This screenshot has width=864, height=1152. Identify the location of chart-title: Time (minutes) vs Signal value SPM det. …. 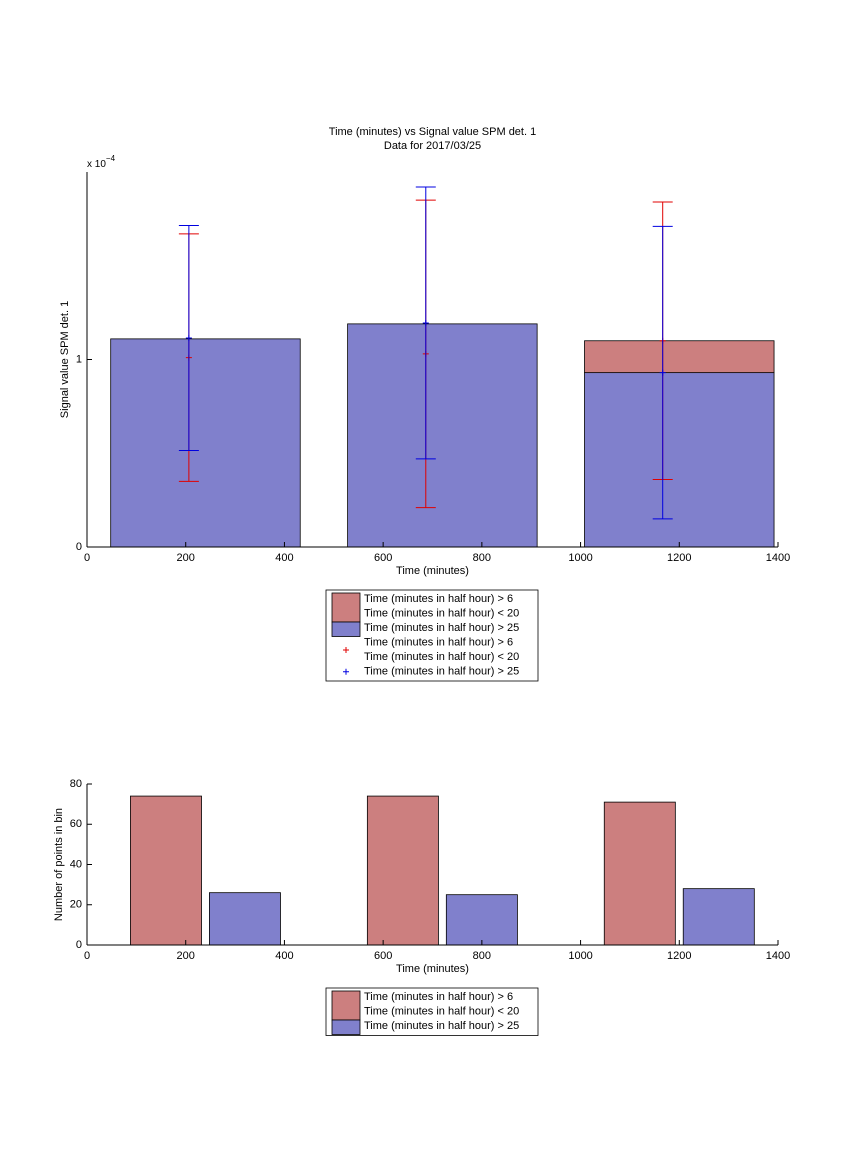
(432, 132).